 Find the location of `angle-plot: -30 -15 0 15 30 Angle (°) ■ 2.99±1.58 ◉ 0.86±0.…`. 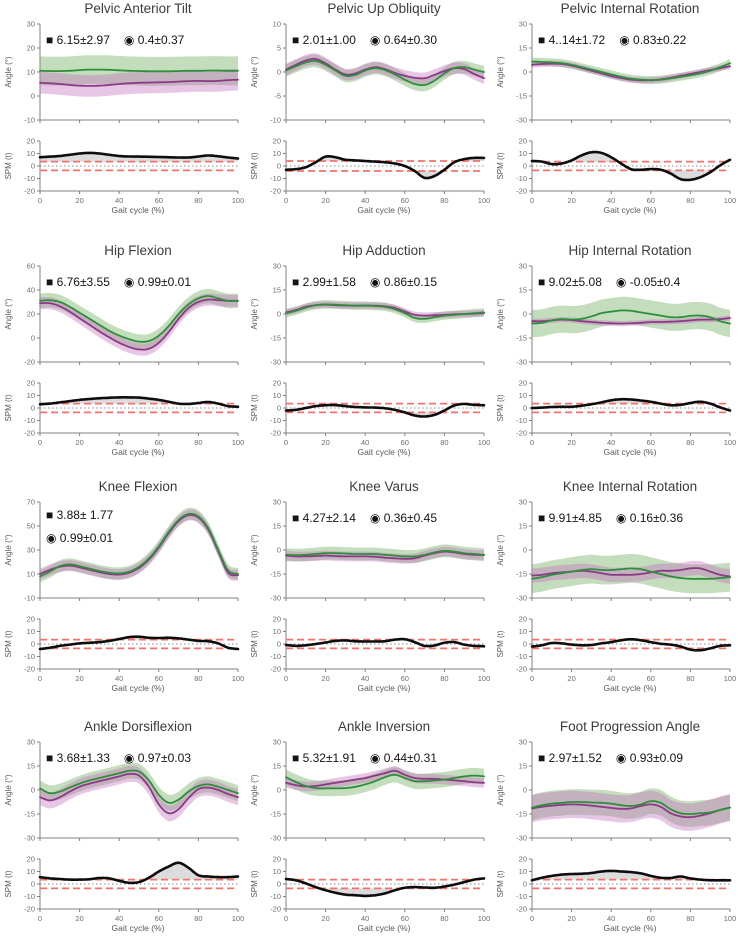

angle-plot: -30 -15 0 15 30 Angle (°) ■ 2.99±1.58 ◉ 0.86±0.… is located at coordinates (367, 314).